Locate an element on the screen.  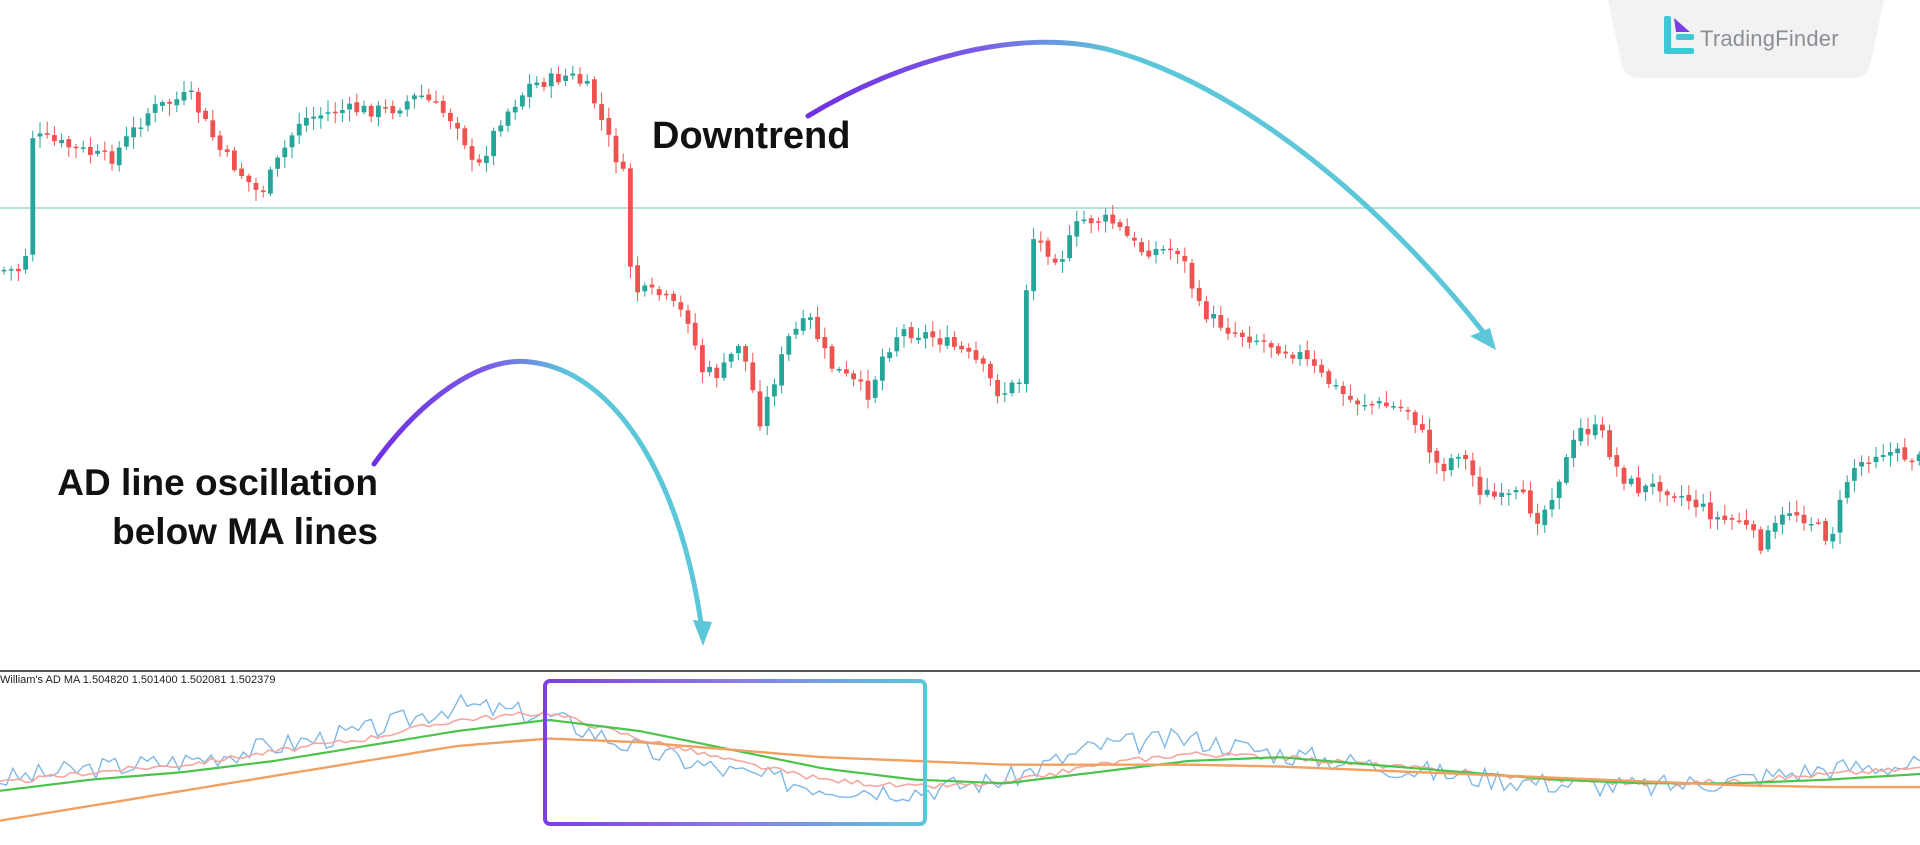
brand-name: TradingFinder is located at coordinates (1769, 38).